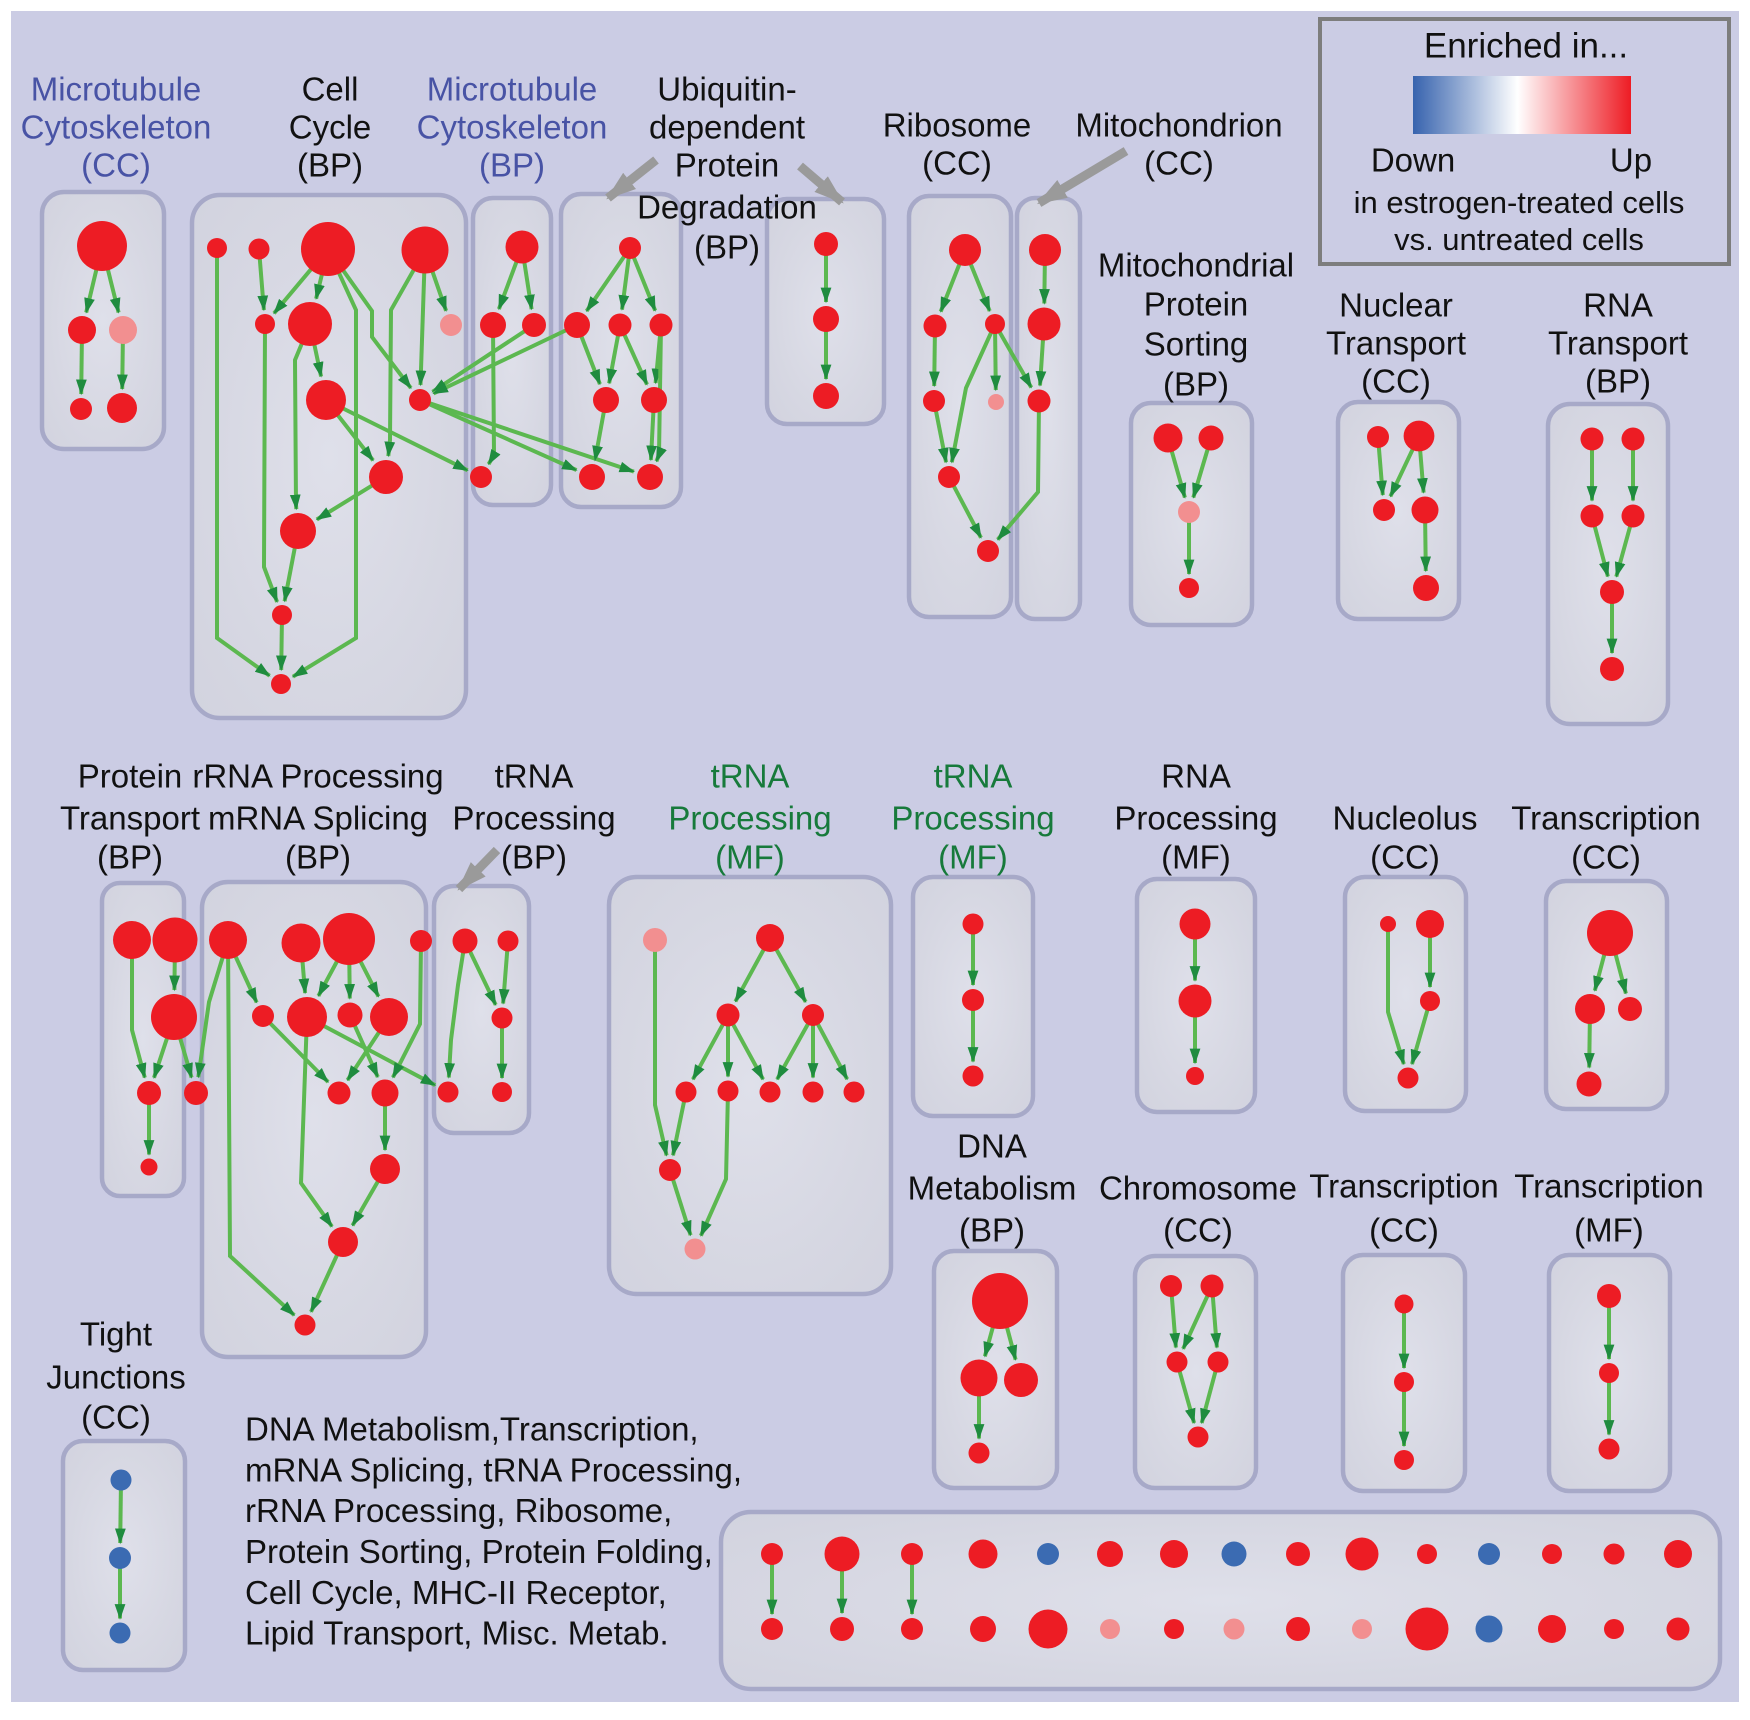 The height and width of the screenshot is (1720, 1750). Describe the element at coordinates (458, 1510) in the screenshot. I see `svg-text: rRNA Processing, Ribosome,` at that location.